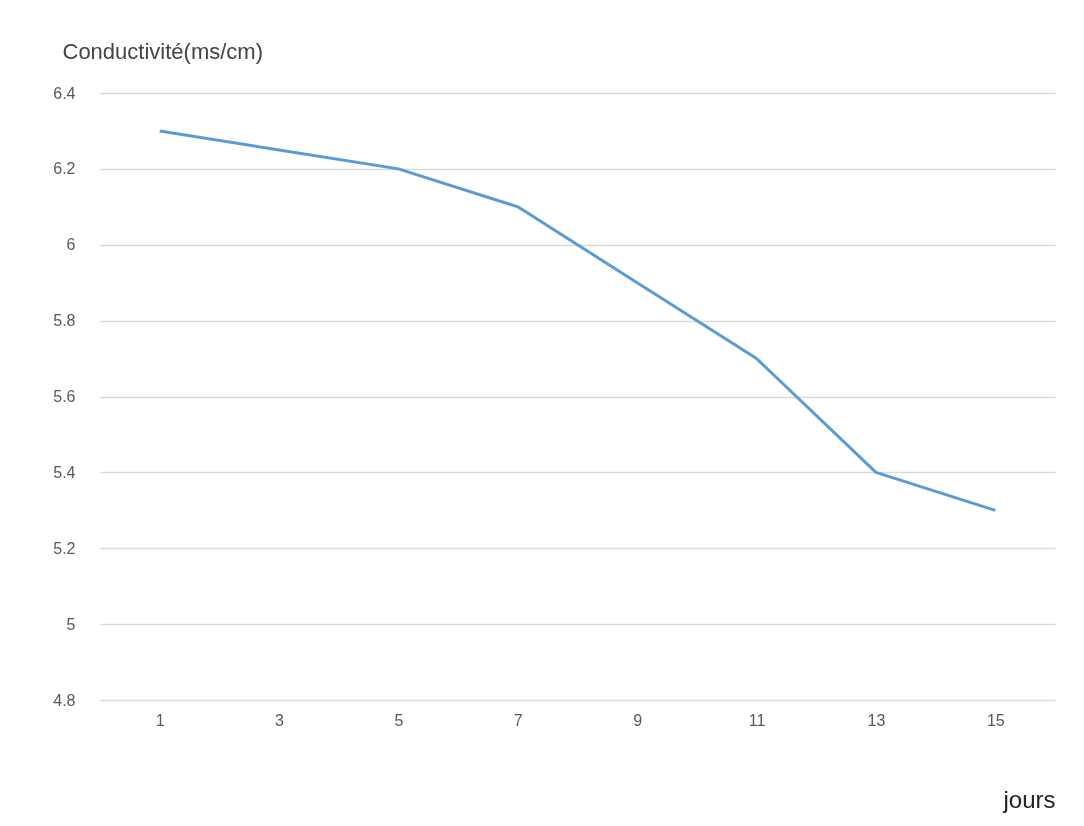 The image size is (1084, 826). Describe the element at coordinates (64, 169) in the screenshot. I see `y-tick-label: 6.2` at that location.